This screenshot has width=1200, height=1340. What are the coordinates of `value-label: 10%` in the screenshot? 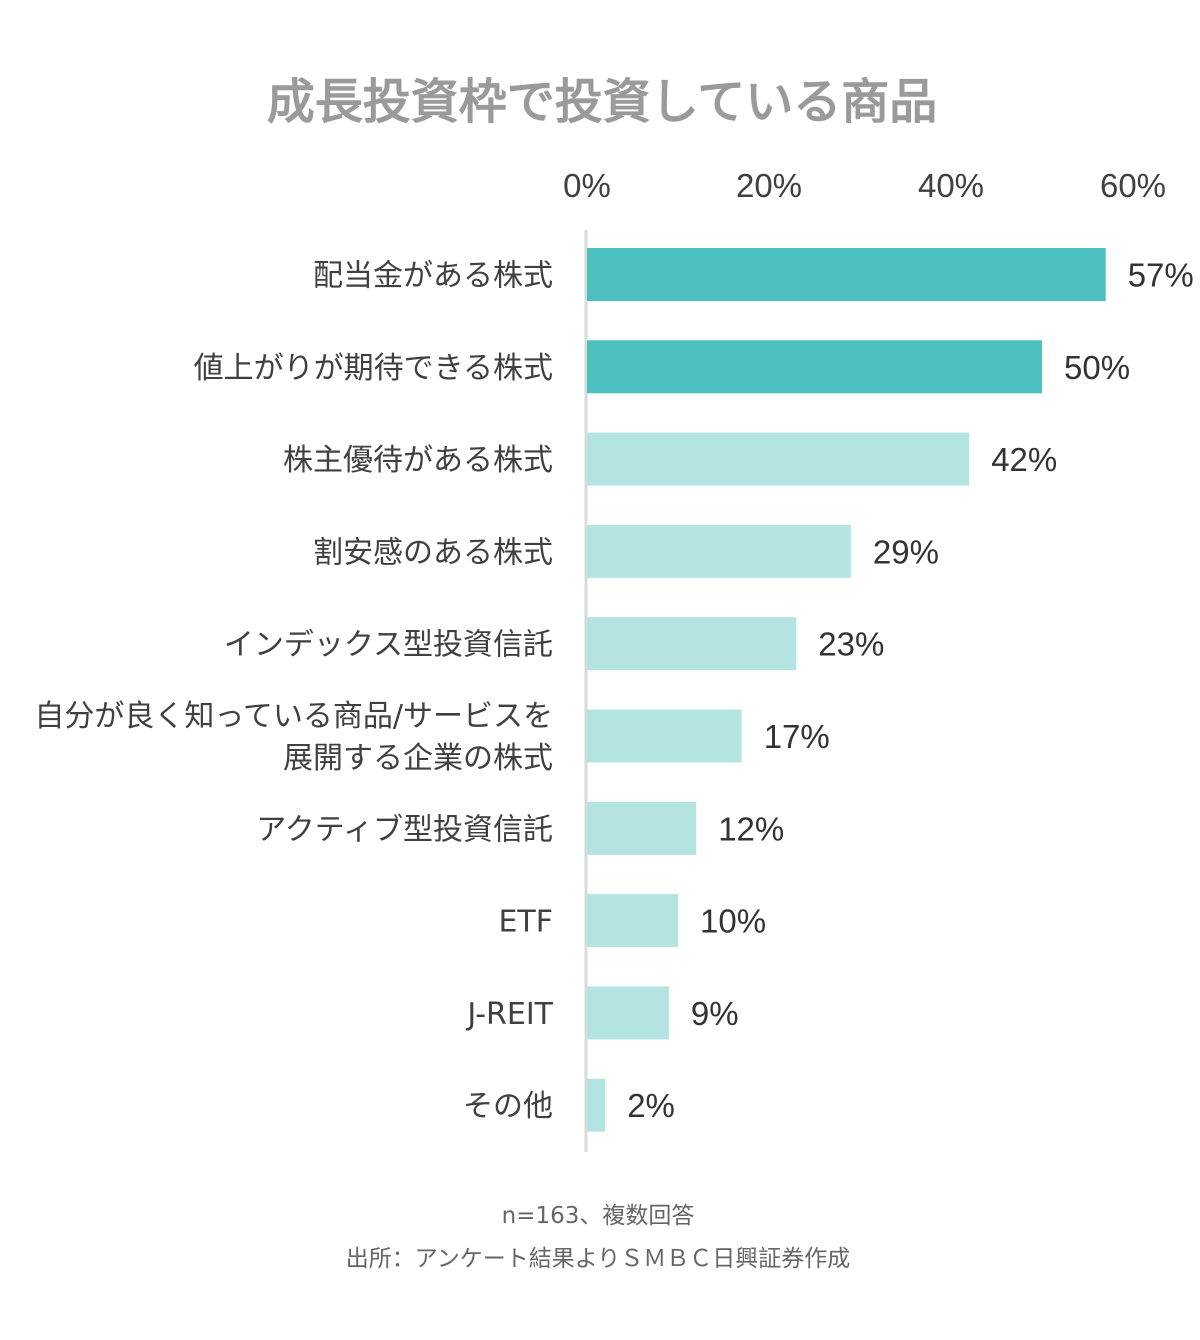 It's located at (733, 921).